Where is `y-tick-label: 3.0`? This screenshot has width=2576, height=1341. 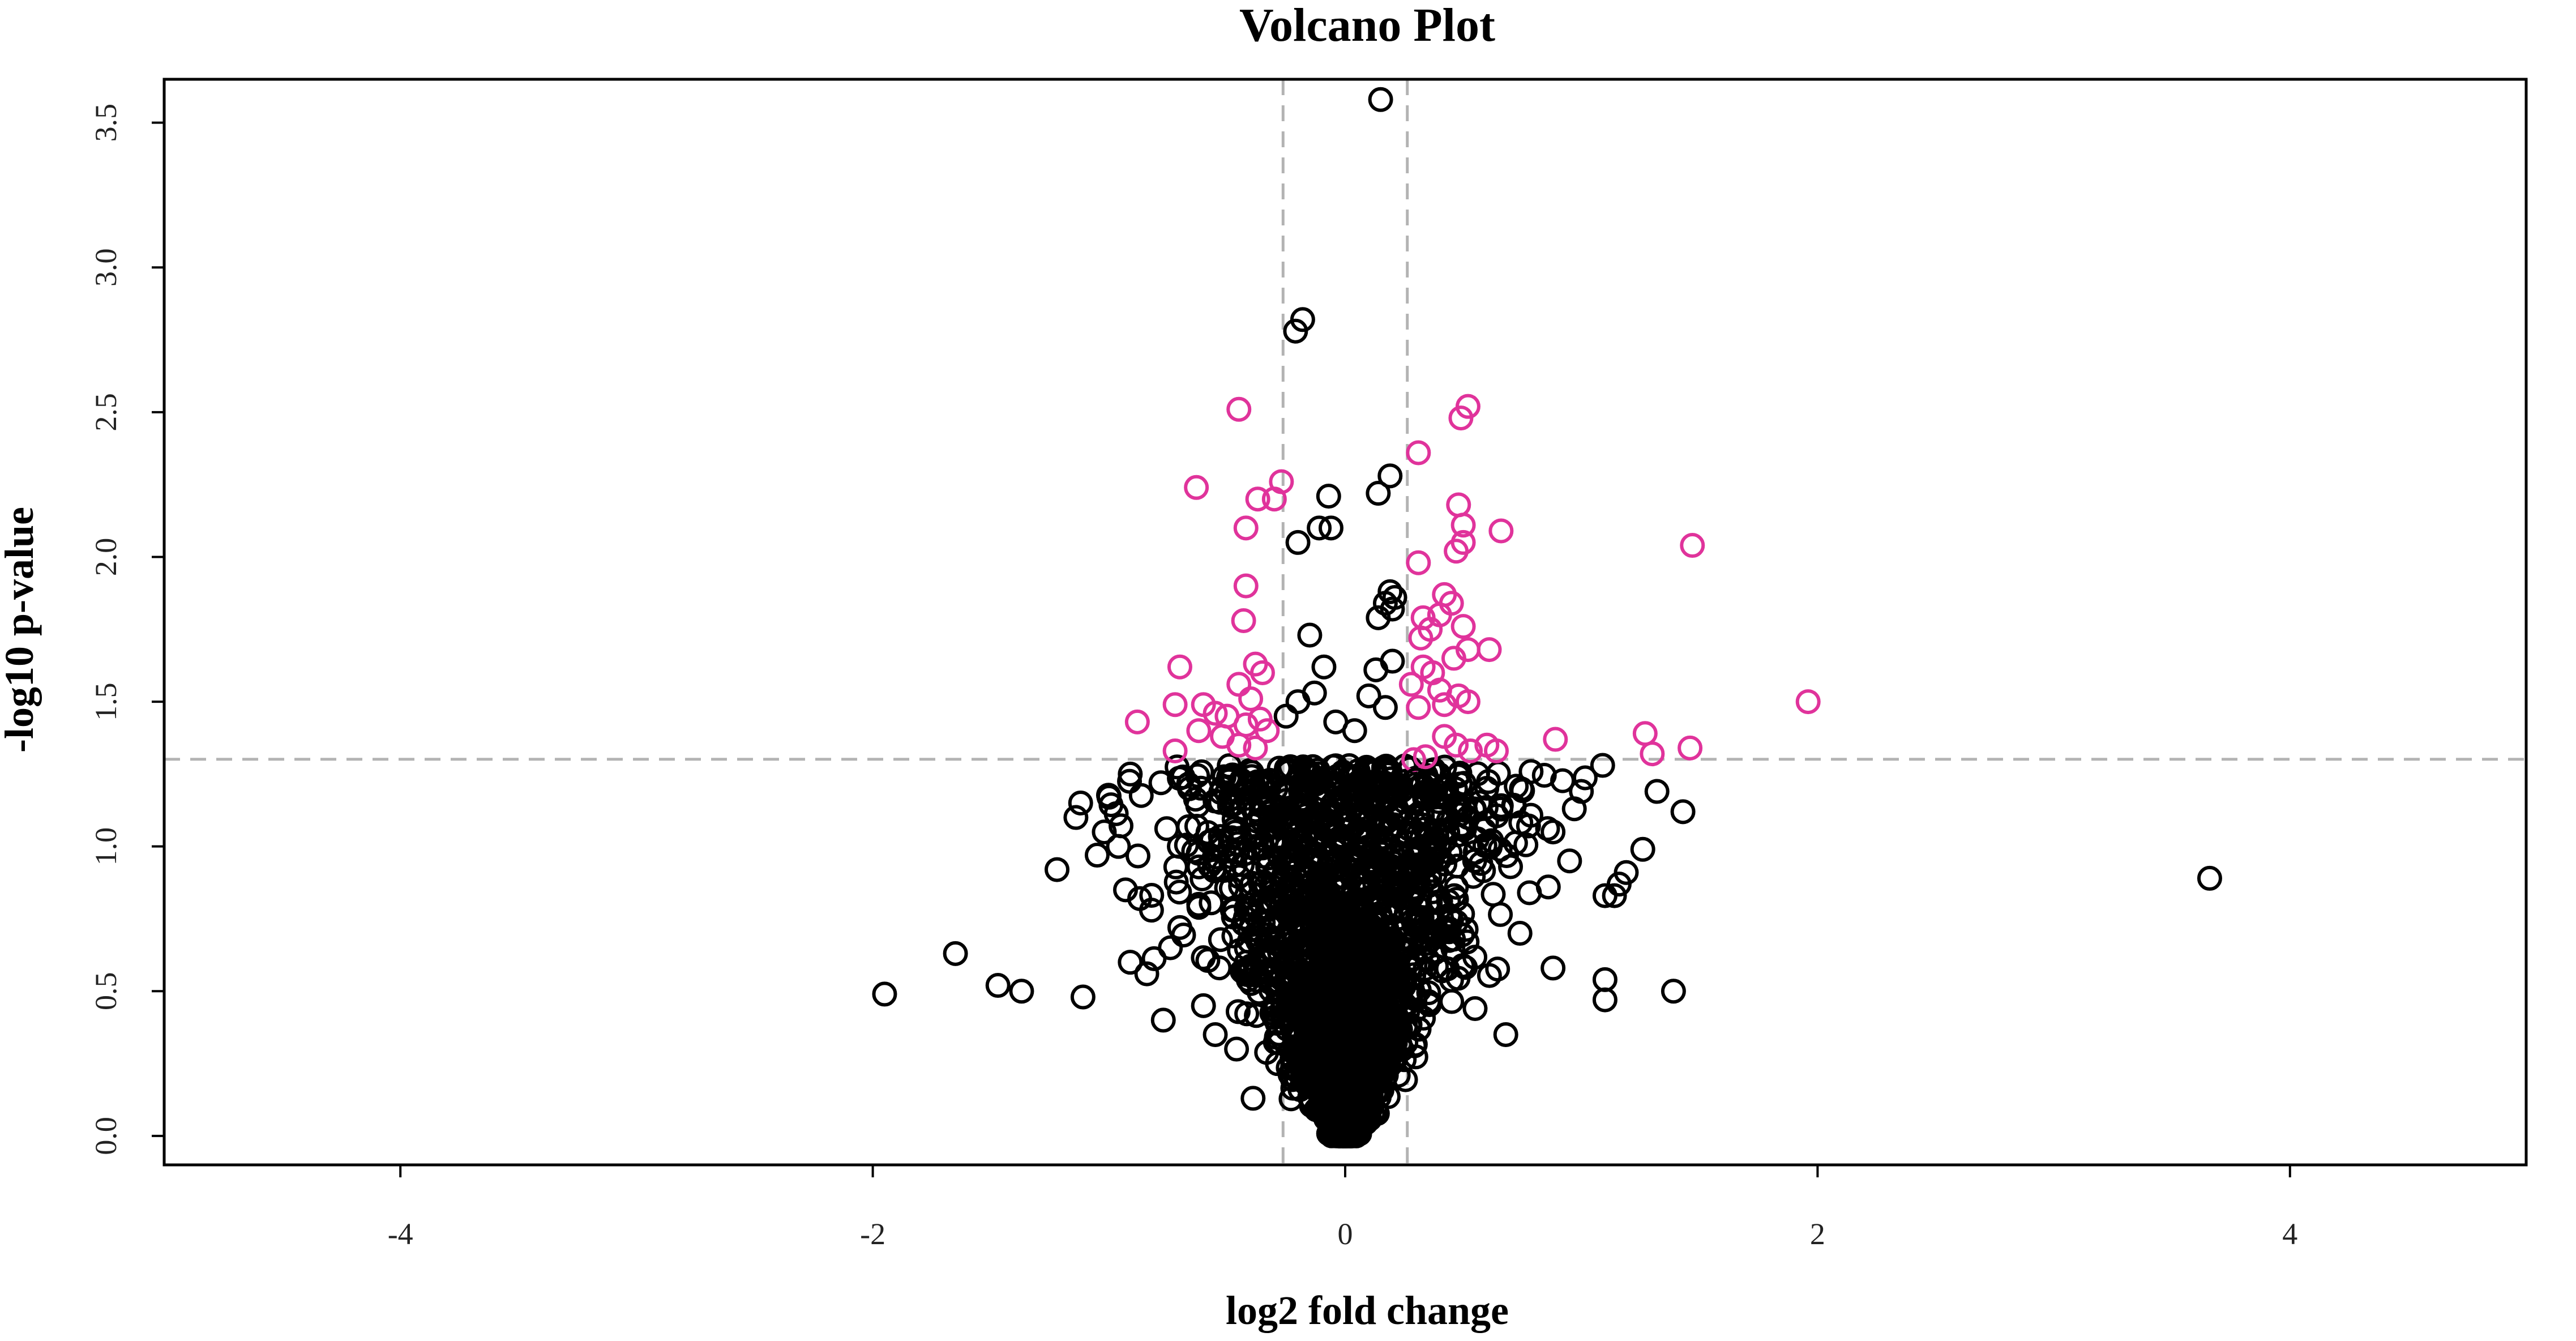
y-tick-label: 3.0 is located at coordinates (106, 268).